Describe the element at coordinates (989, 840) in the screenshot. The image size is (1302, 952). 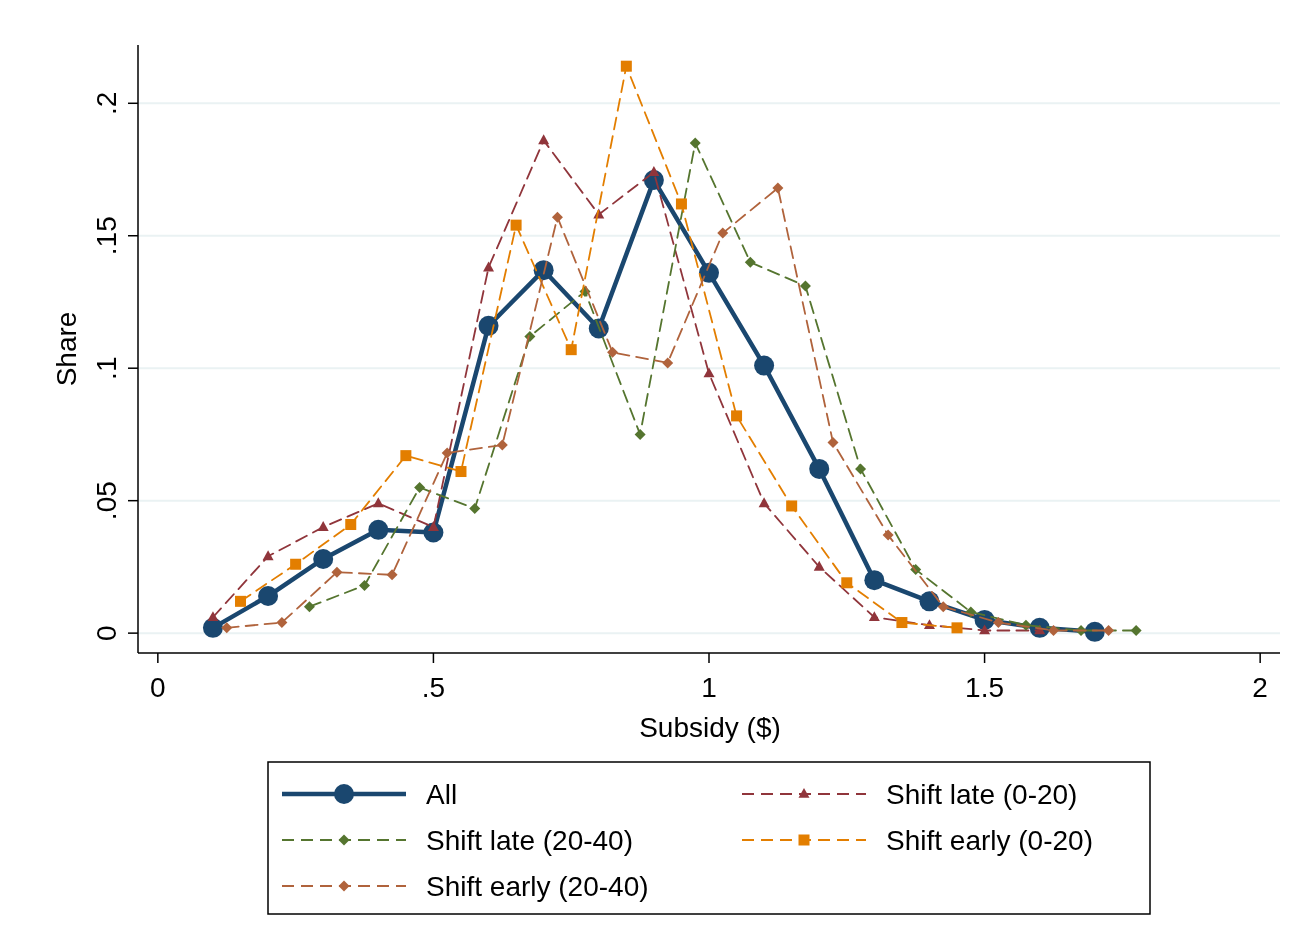
I see `legend-label: Shift early (0-20)` at that location.